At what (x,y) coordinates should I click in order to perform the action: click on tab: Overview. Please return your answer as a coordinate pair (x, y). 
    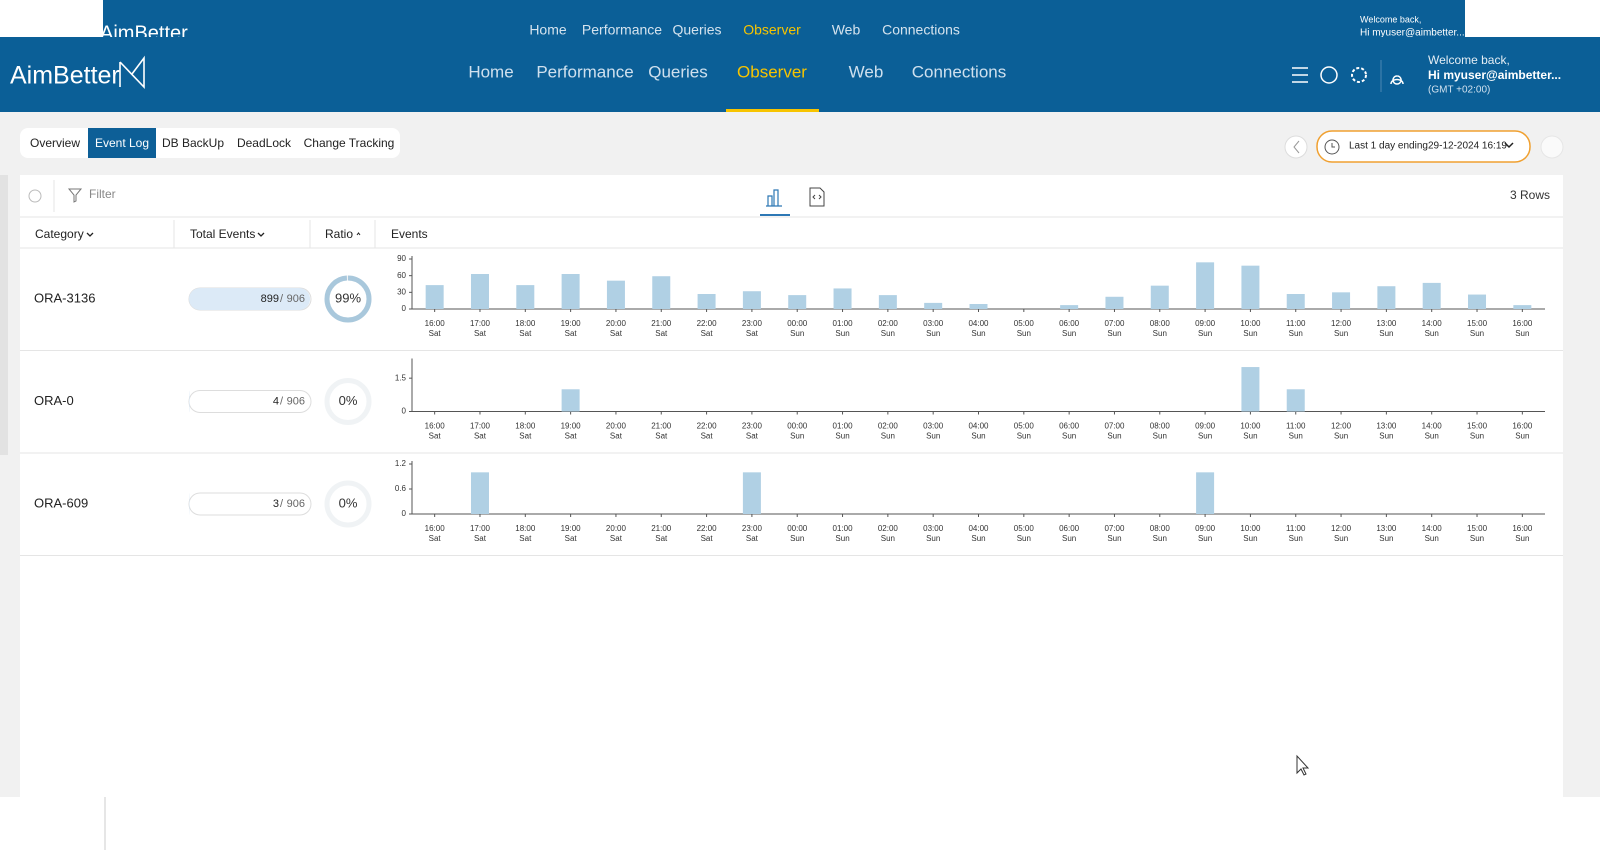
    Looking at the image, I should click on (55, 143).